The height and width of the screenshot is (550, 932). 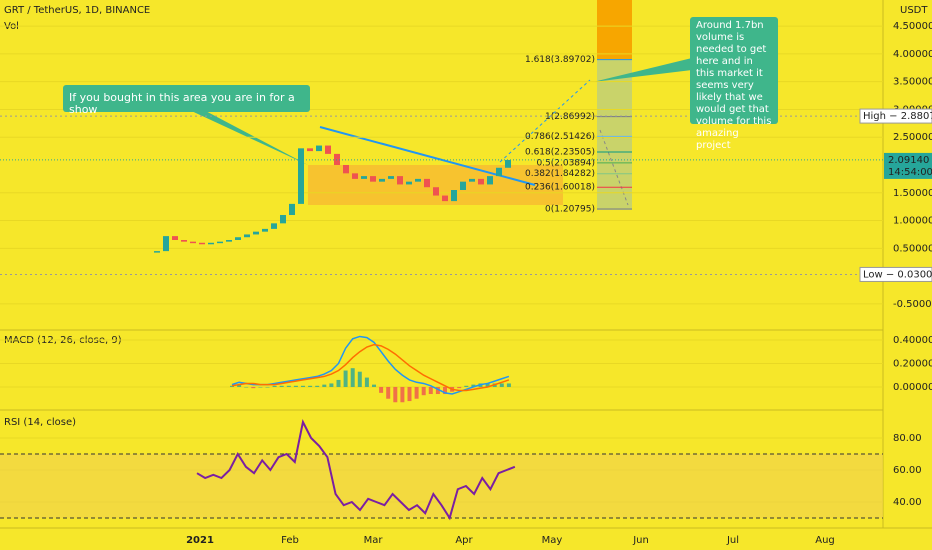 What do you see at coordinates (907, 502) in the screenshot?
I see `y-tick-label: 40.00` at bounding box center [907, 502].